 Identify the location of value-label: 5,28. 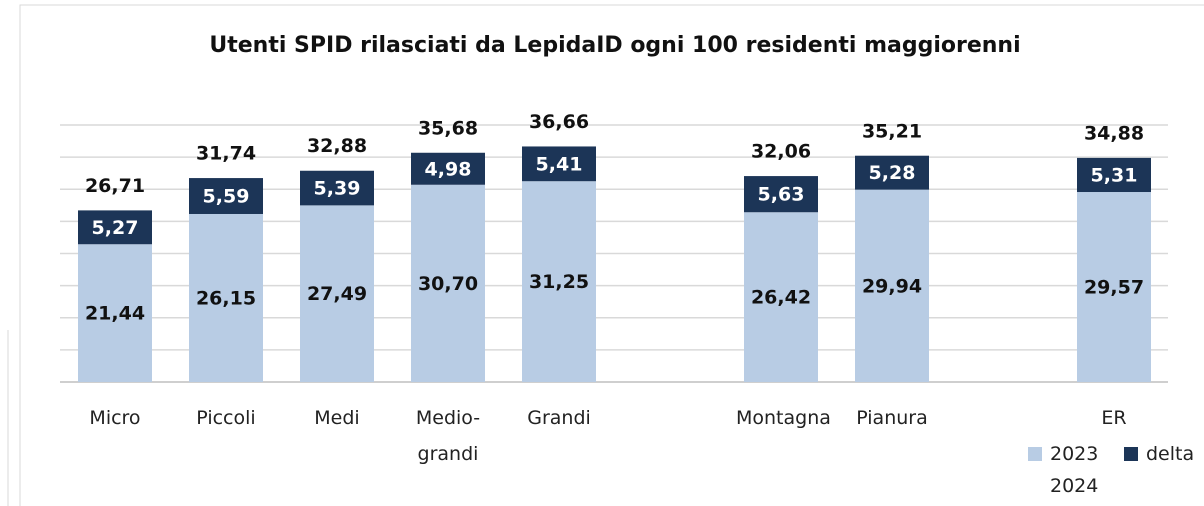
(892, 173).